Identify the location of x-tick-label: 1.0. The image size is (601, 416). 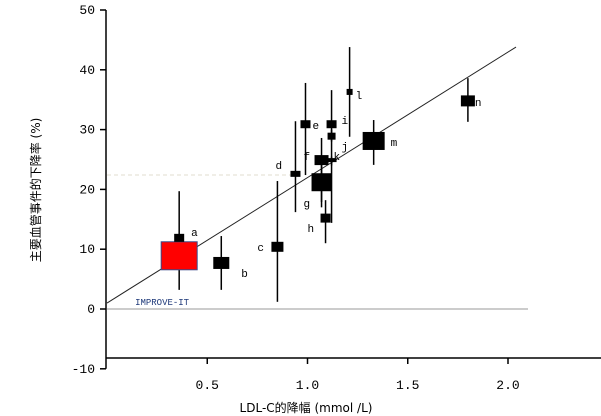
(307, 385).